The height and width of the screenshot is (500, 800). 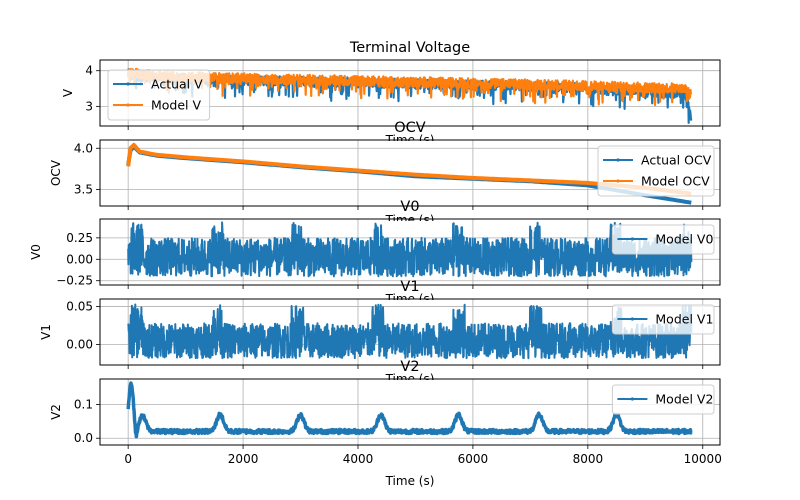 What do you see at coordinates (676, 160) in the screenshot?
I see `legend-label: Actual OCV` at bounding box center [676, 160].